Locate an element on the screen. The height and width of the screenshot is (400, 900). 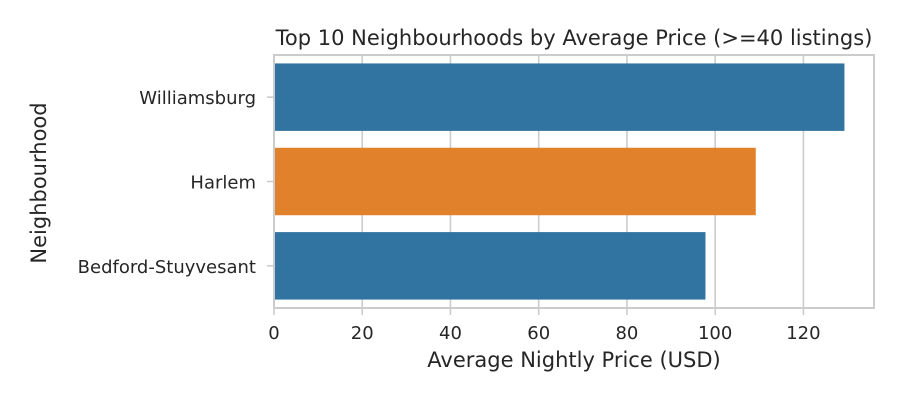
x-tick-label: 0 is located at coordinates (273, 333).